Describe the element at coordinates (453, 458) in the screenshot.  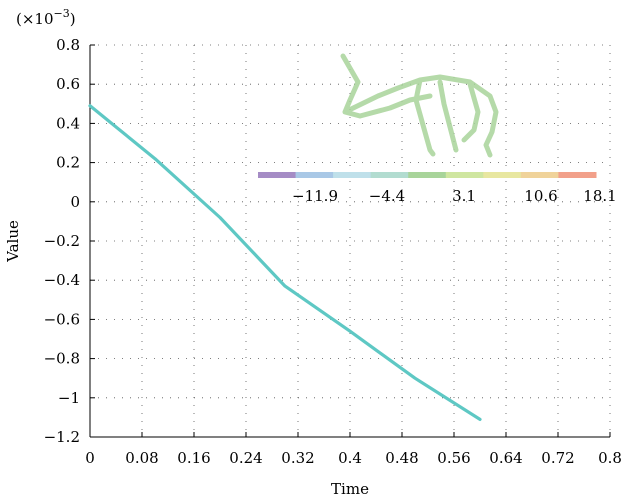
I see `x-tick-label: 0.56` at that location.